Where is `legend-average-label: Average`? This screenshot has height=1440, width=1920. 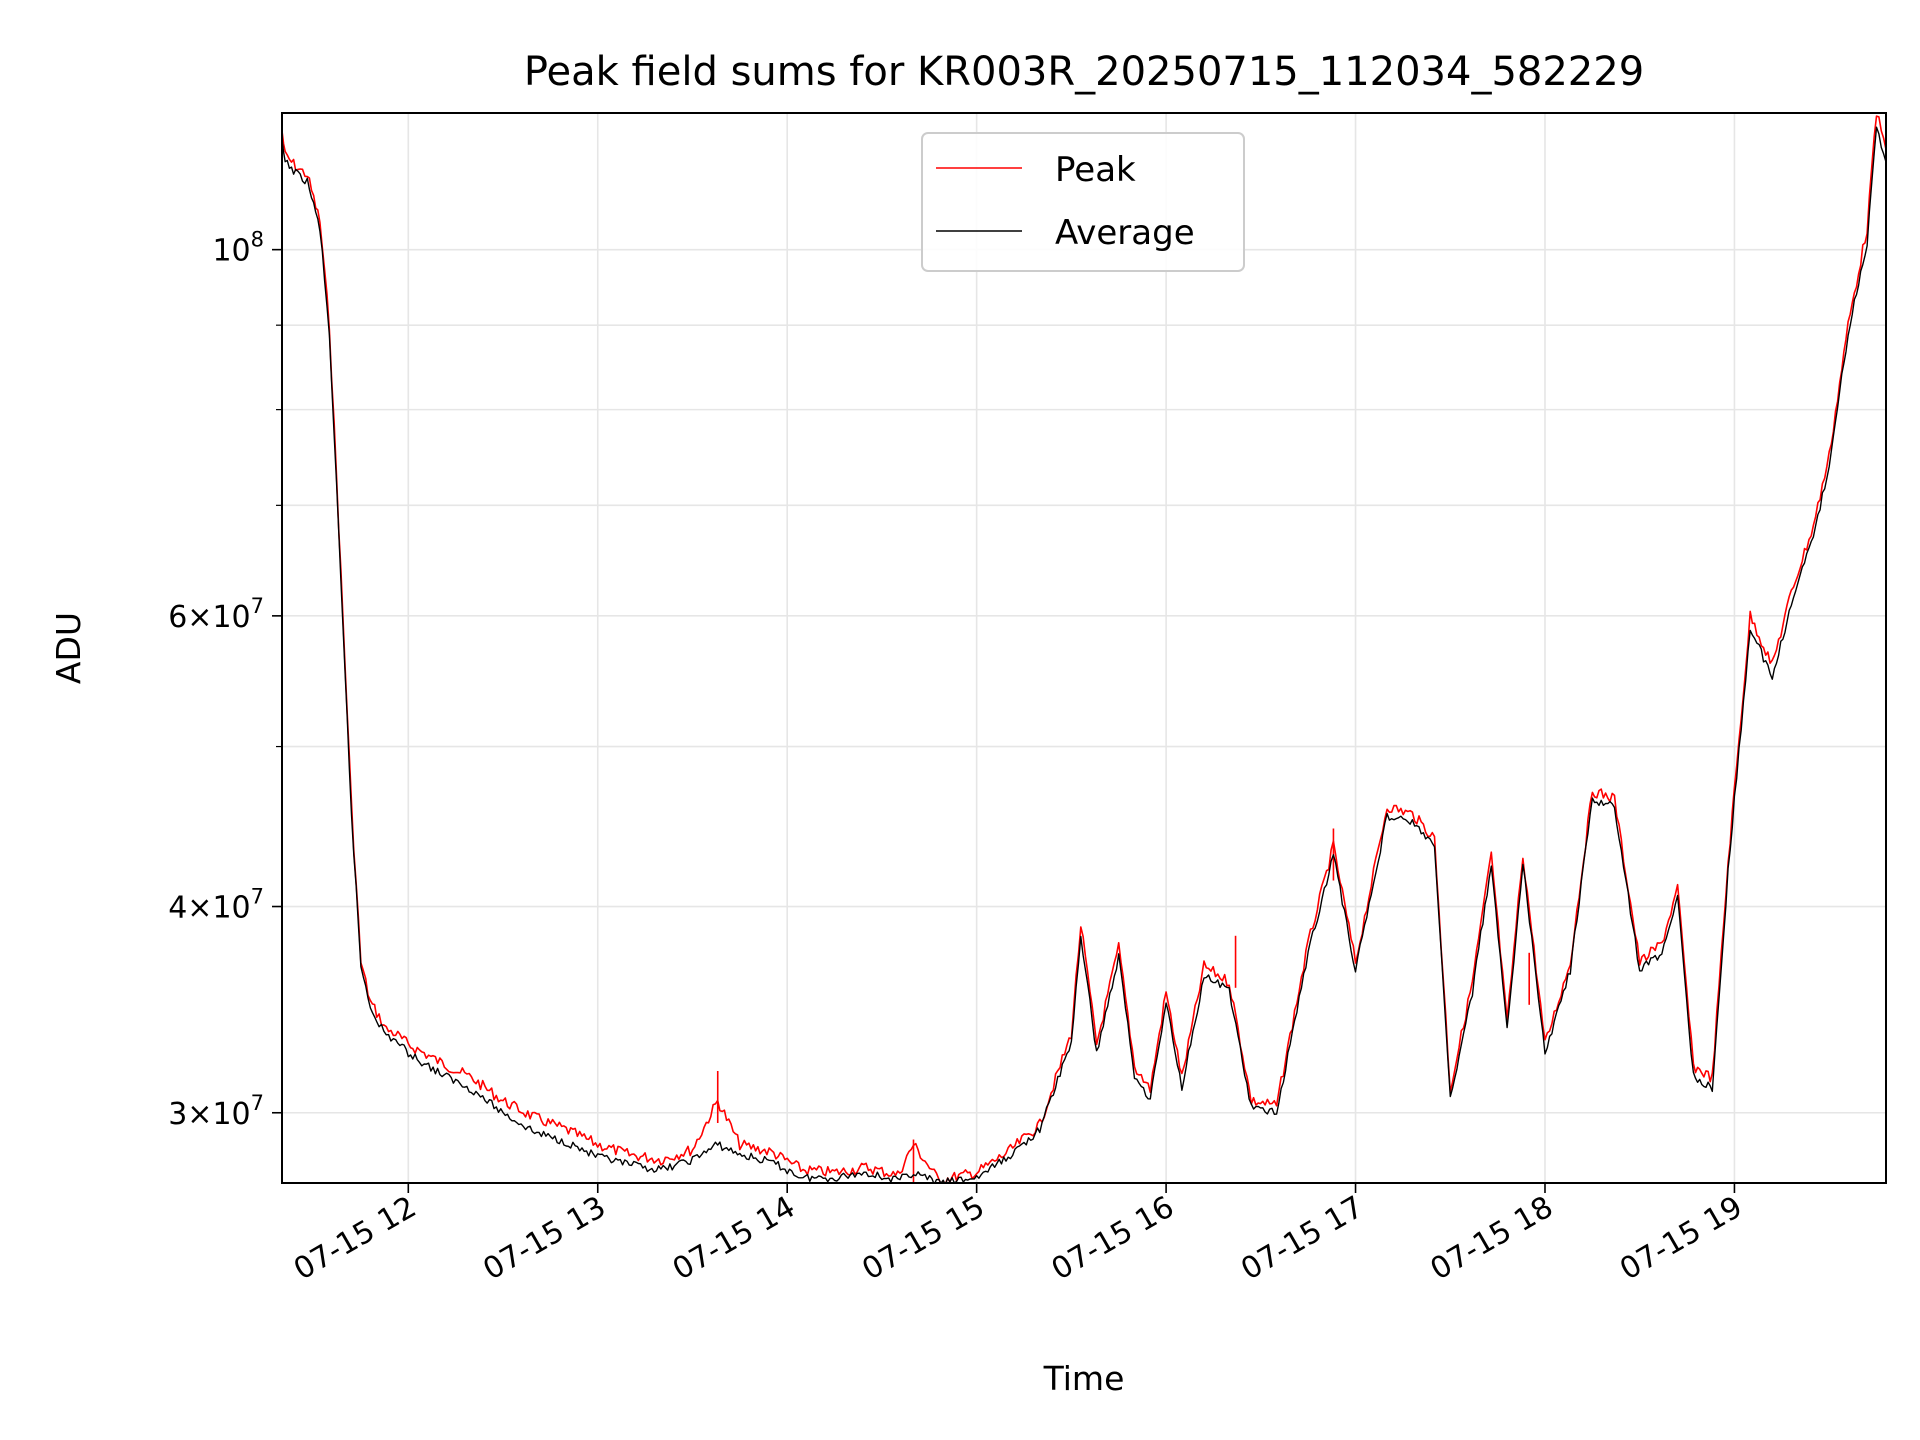
legend-average-label: Average is located at coordinates (1125, 233).